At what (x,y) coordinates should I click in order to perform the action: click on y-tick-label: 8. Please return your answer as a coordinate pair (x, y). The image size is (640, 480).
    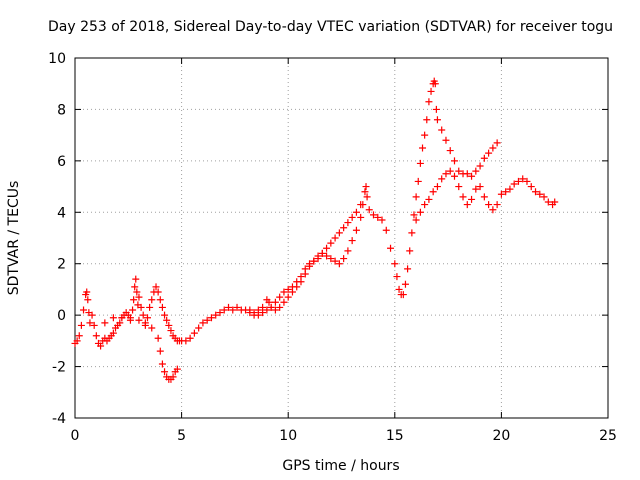
    Looking at the image, I should click on (61, 110).